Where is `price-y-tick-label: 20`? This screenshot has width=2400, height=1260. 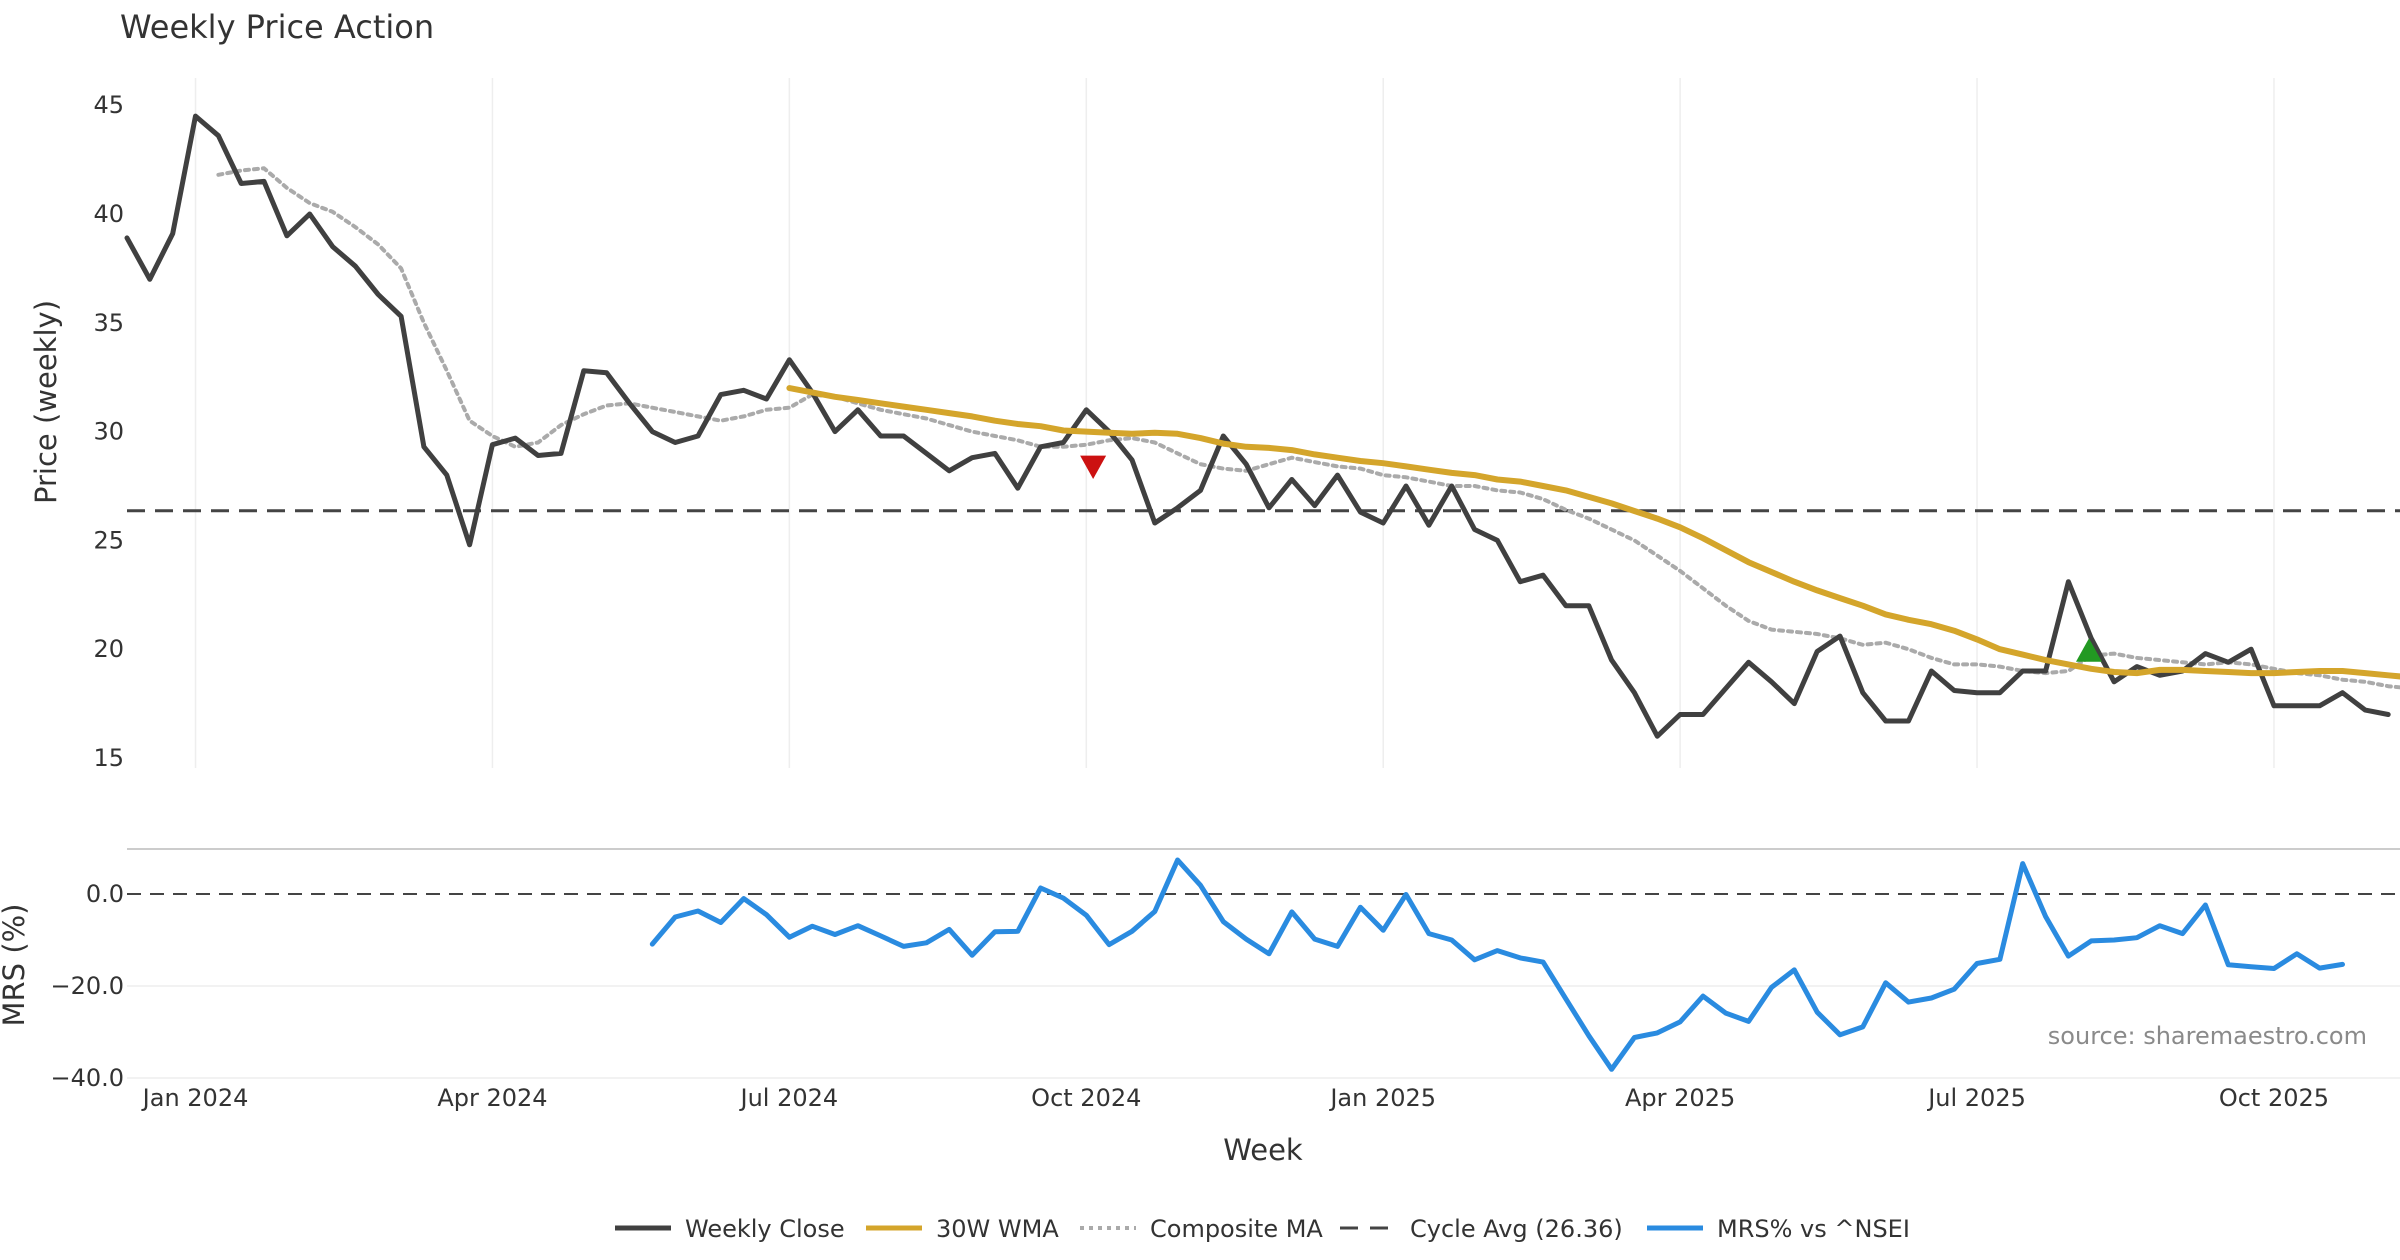 price-y-tick-label: 20 is located at coordinates (108, 649).